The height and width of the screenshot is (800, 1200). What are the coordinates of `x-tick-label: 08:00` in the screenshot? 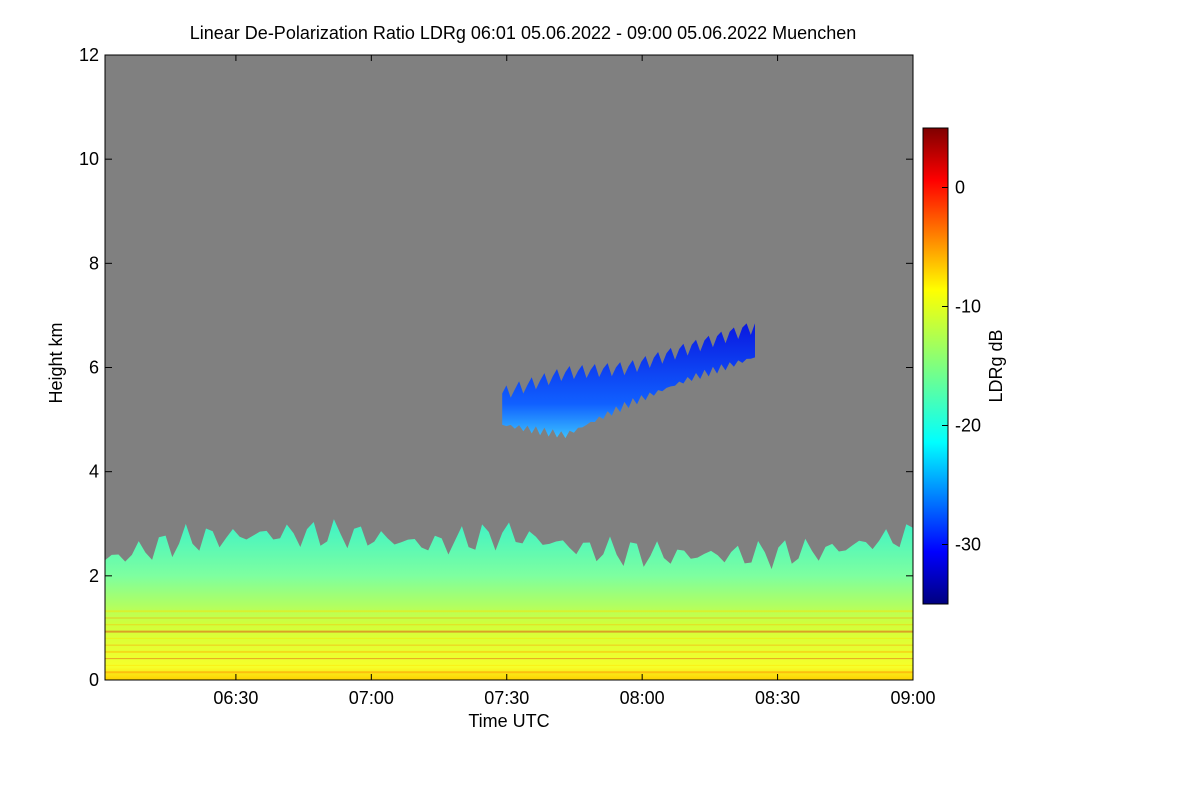 It's located at (642, 698).